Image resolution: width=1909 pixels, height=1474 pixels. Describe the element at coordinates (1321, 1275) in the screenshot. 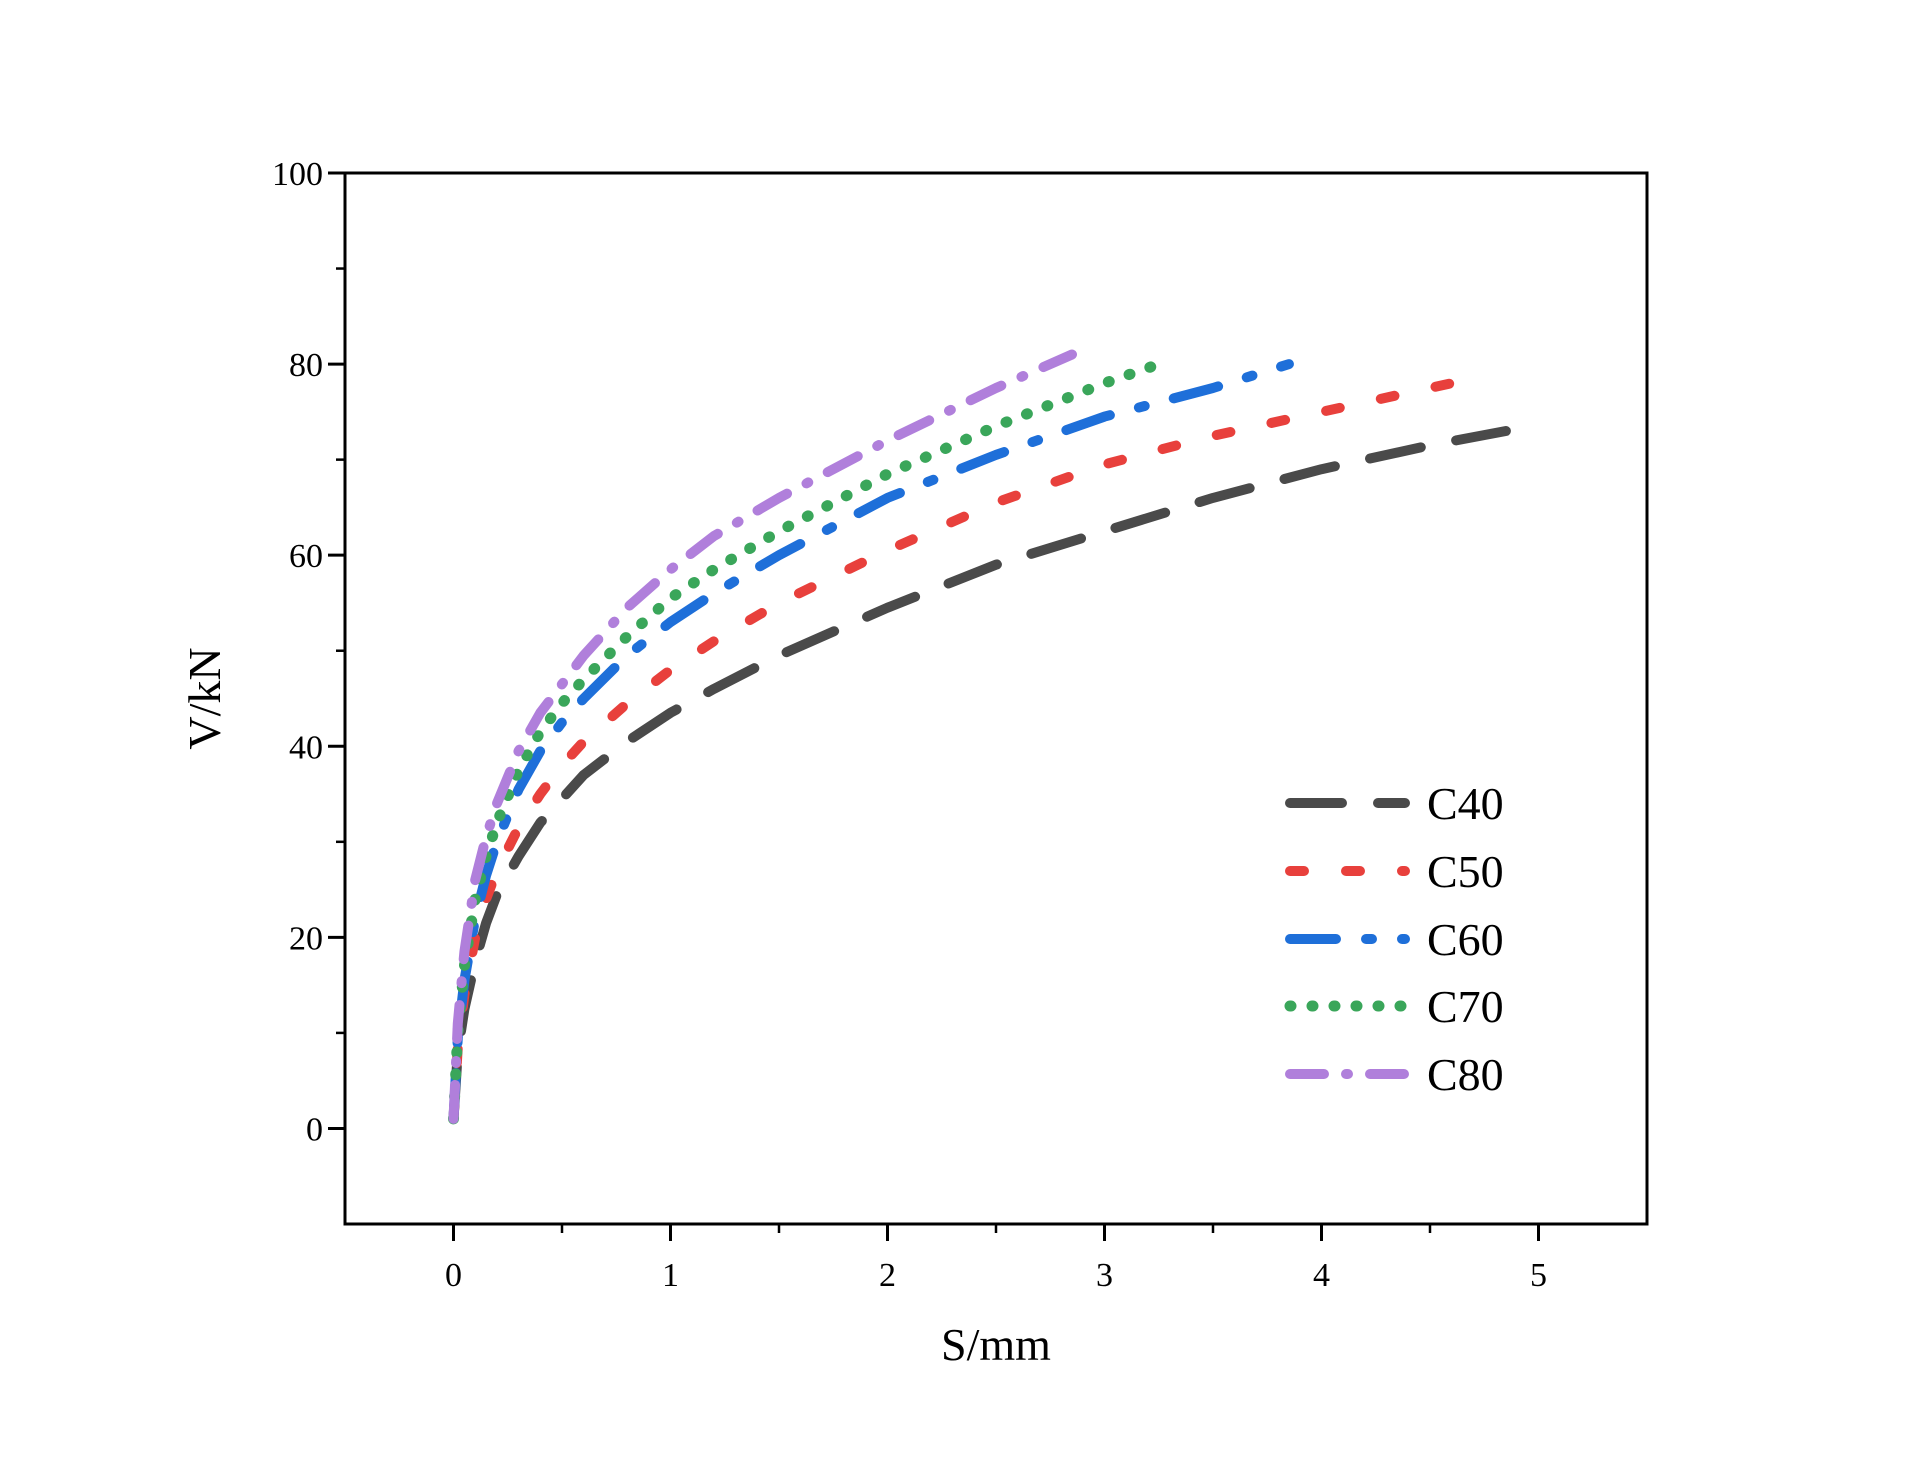

I see `x-tick-label: 4` at that location.